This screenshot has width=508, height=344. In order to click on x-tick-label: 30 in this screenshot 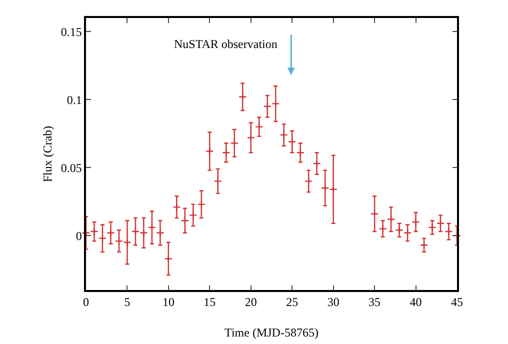, I will do `click(333, 302)`.